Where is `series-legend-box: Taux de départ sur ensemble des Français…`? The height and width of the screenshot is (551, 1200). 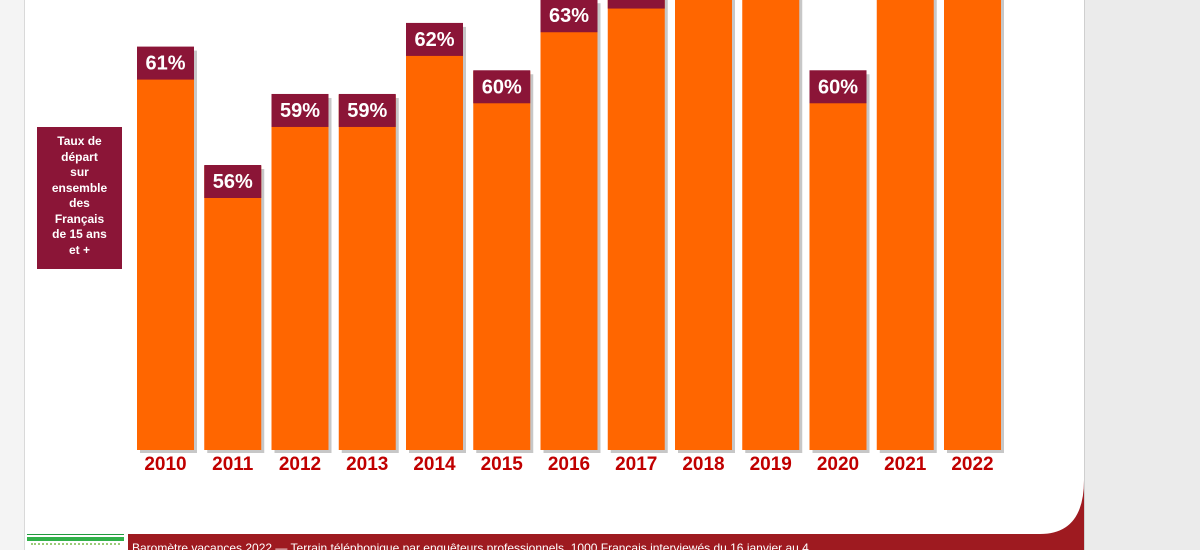
series-legend-box: Taux de départ sur ensemble des Français… is located at coordinates (79, 198).